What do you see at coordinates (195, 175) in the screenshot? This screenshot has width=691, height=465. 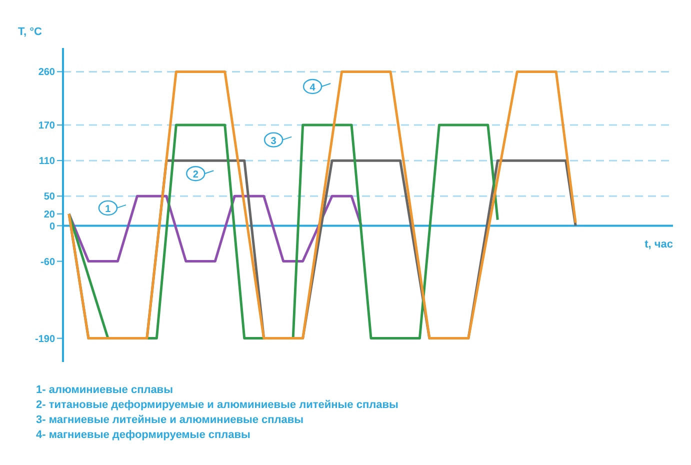 I see `series-label: 2` at bounding box center [195, 175].